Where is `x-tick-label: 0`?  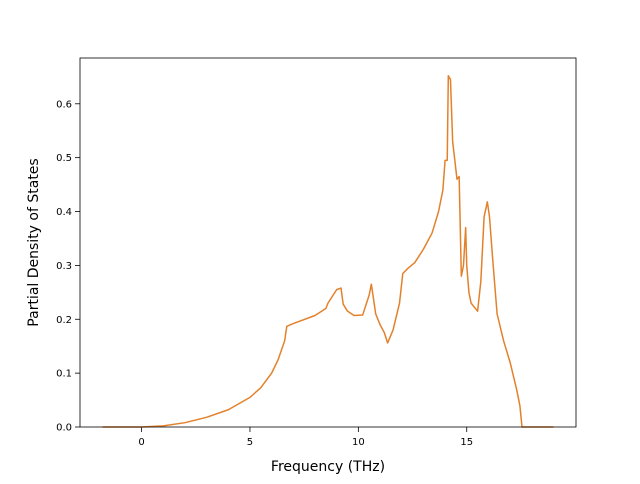
x-tick-label: 0 is located at coordinates (141, 442).